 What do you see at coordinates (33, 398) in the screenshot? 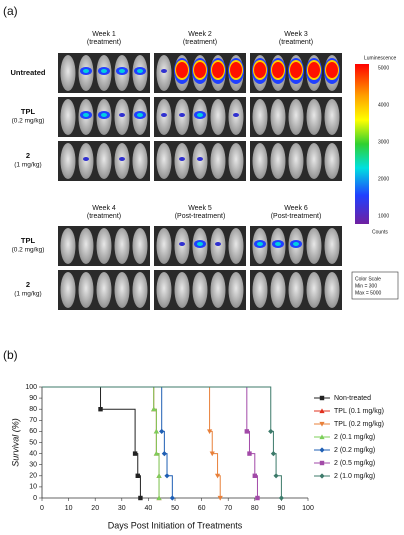
I see `y-tick-label: 90` at bounding box center [33, 398].